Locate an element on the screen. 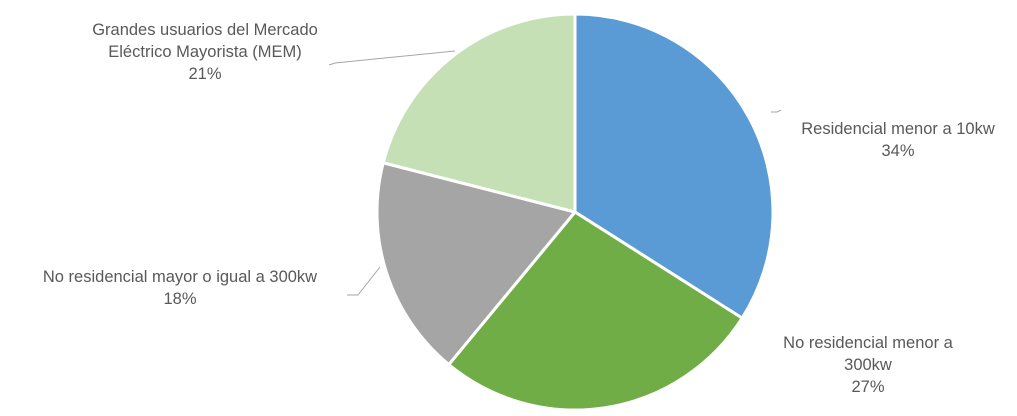  slice-name-label: Residencial menor a 10kw is located at coordinates (898, 129).